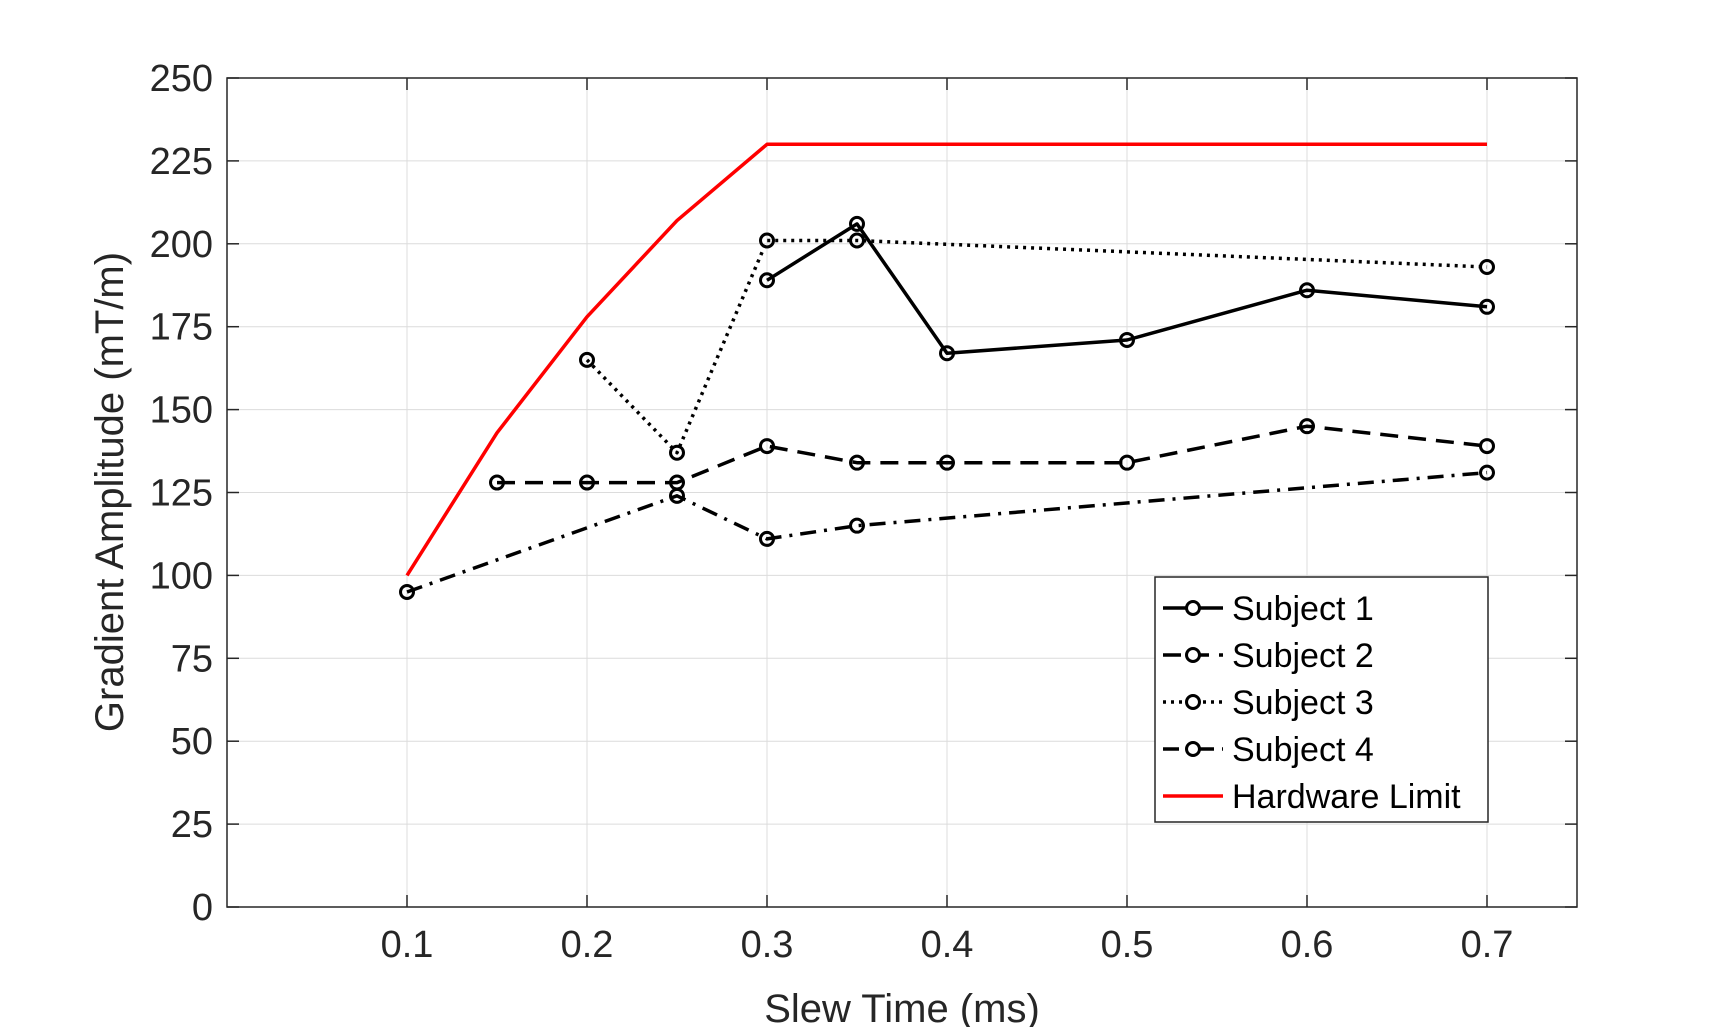 The image size is (1731, 1027). What do you see at coordinates (1303, 750) in the screenshot?
I see `legend-label: Subject 4` at bounding box center [1303, 750].